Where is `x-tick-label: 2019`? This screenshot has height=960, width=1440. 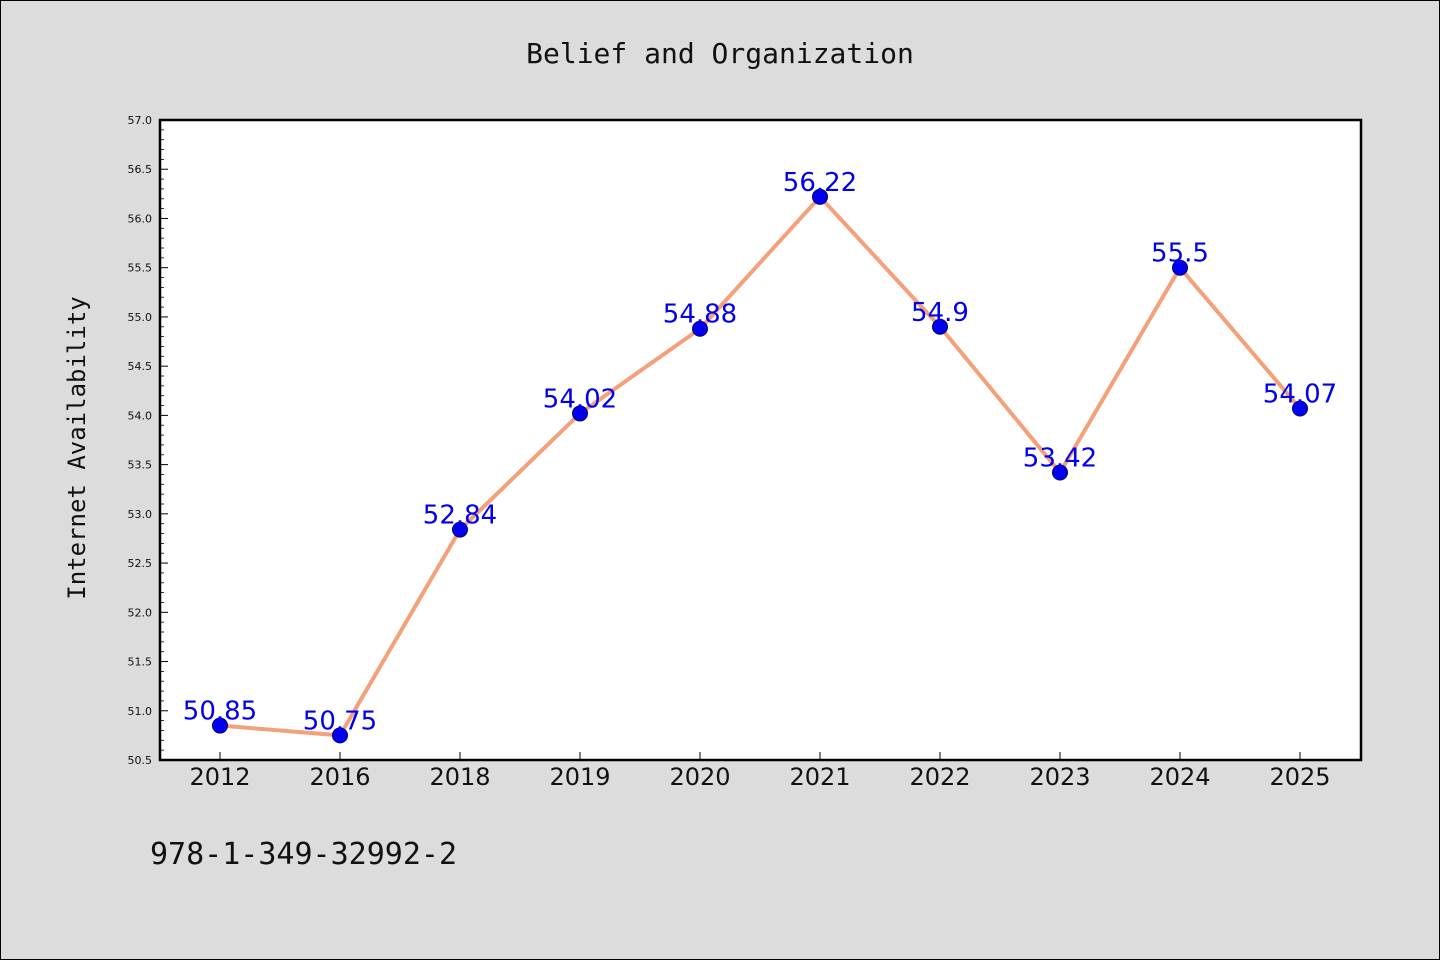 x-tick-label: 2019 is located at coordinates (579, 777).